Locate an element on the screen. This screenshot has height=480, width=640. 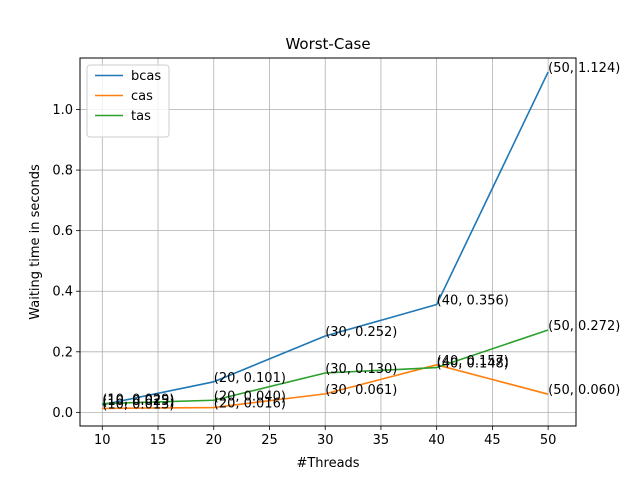
y-tick-label: 0.2 is located at coordinates (62, 352).